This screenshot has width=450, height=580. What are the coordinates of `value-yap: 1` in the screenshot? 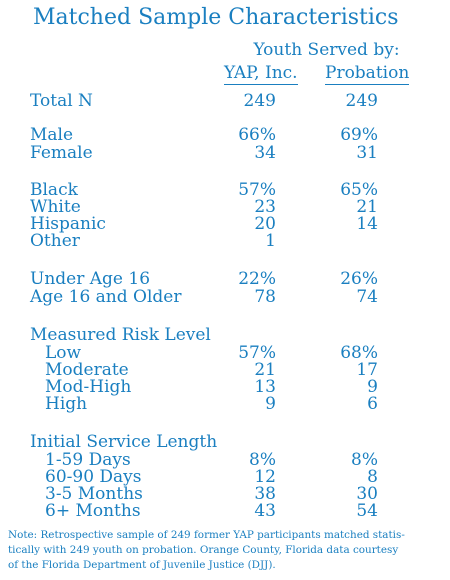 It's located at (270, 241).